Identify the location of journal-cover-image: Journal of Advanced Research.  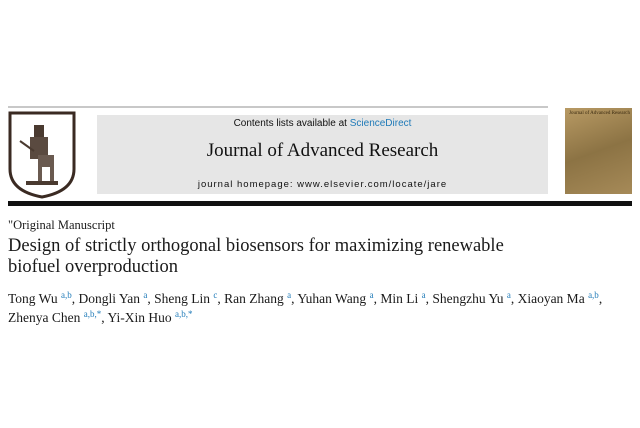
(598, 151).